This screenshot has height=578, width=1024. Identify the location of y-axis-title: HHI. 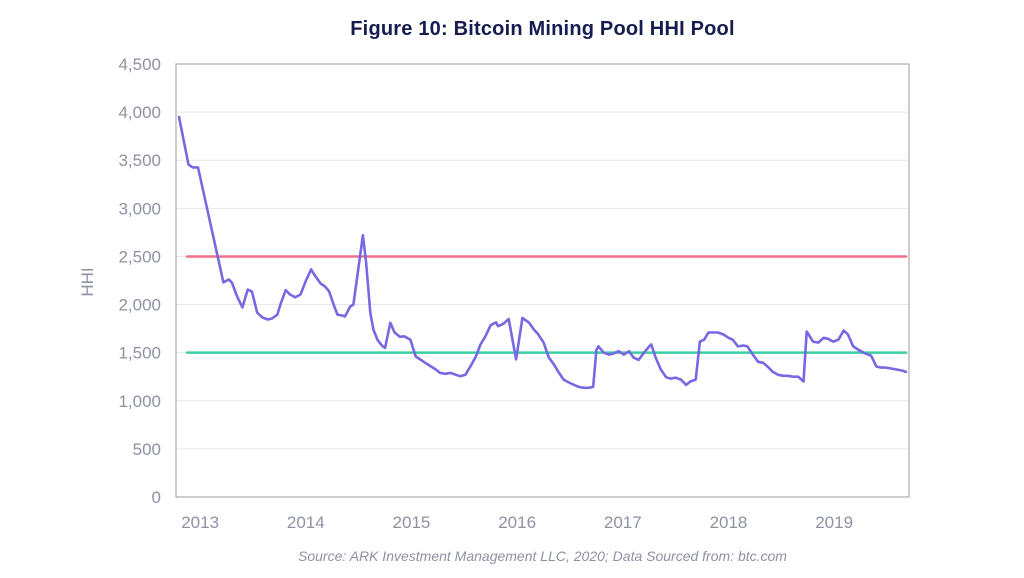
(87, 282).